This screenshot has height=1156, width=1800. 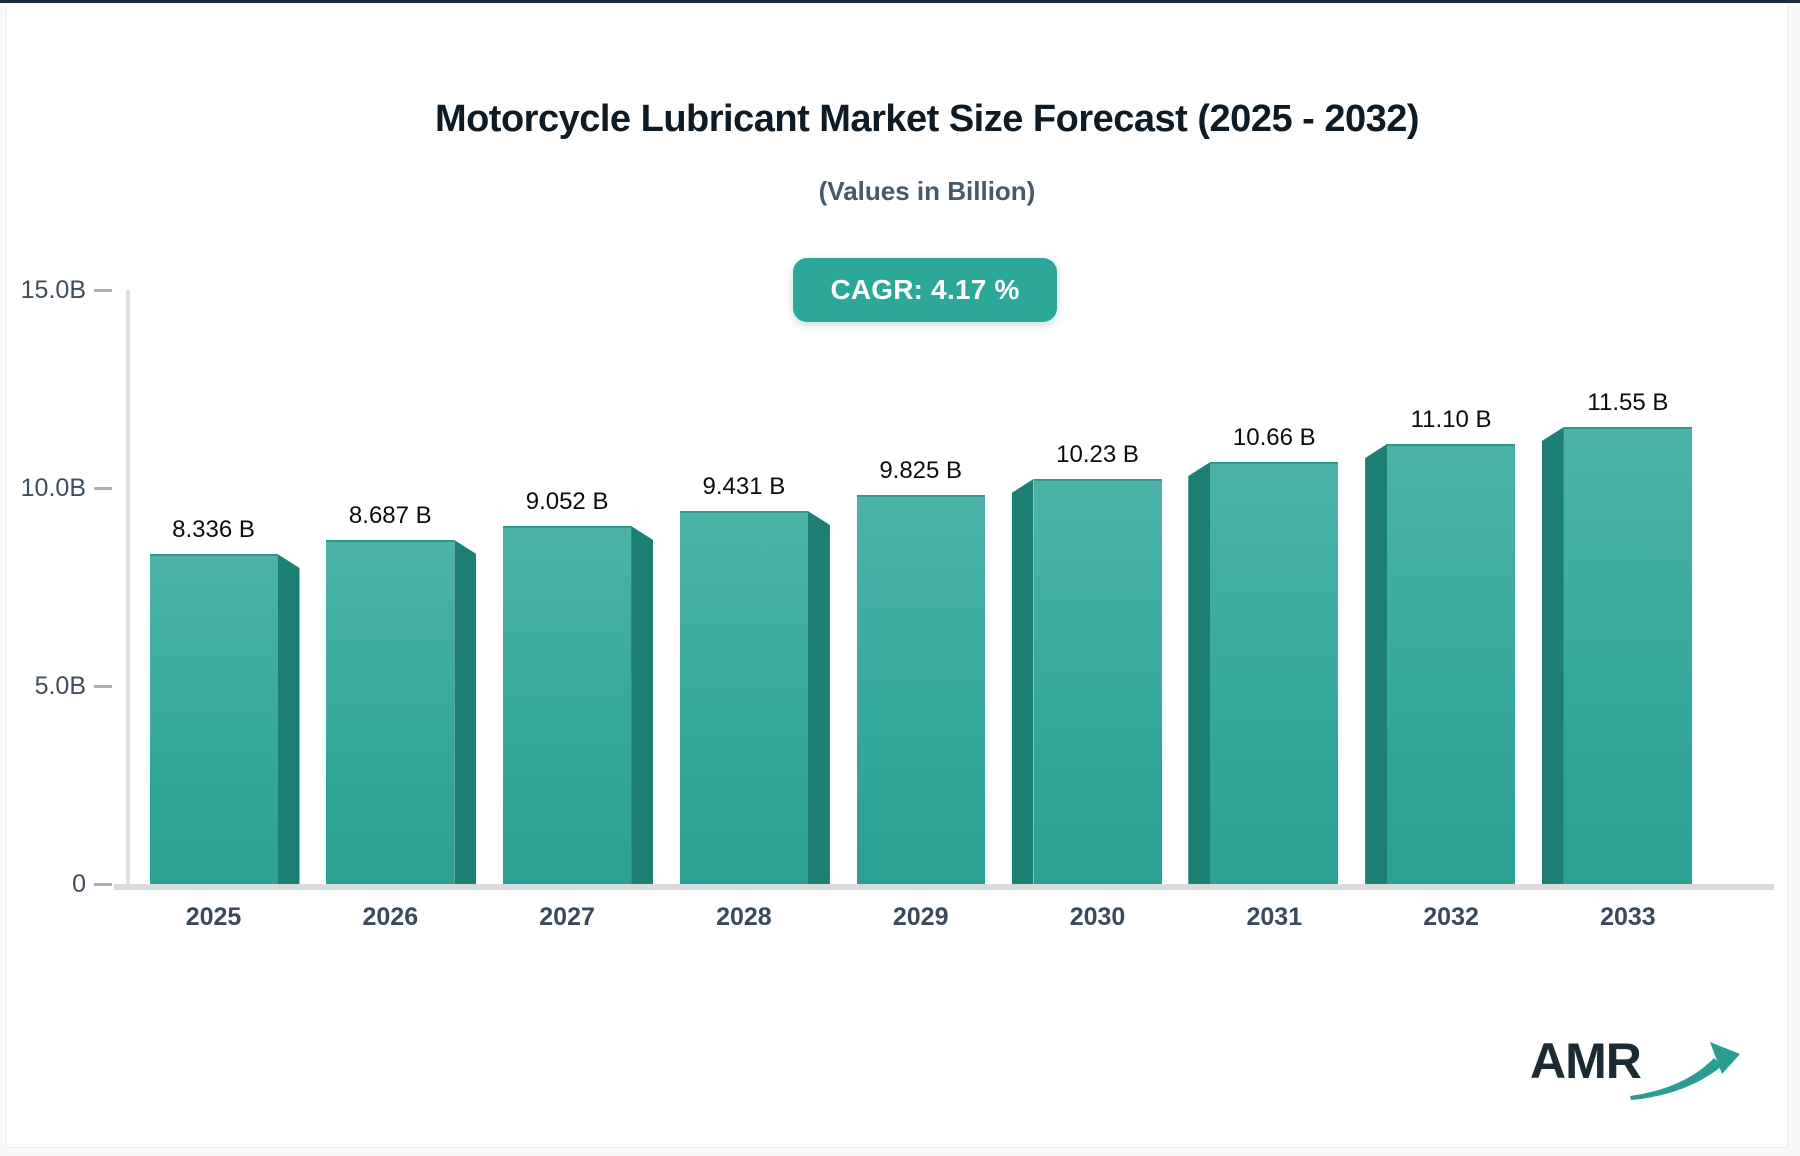 What do you see at coordinates (1451, 664) in the screenshot?
I see `bar-2032` at bounding box center [1451, 664].